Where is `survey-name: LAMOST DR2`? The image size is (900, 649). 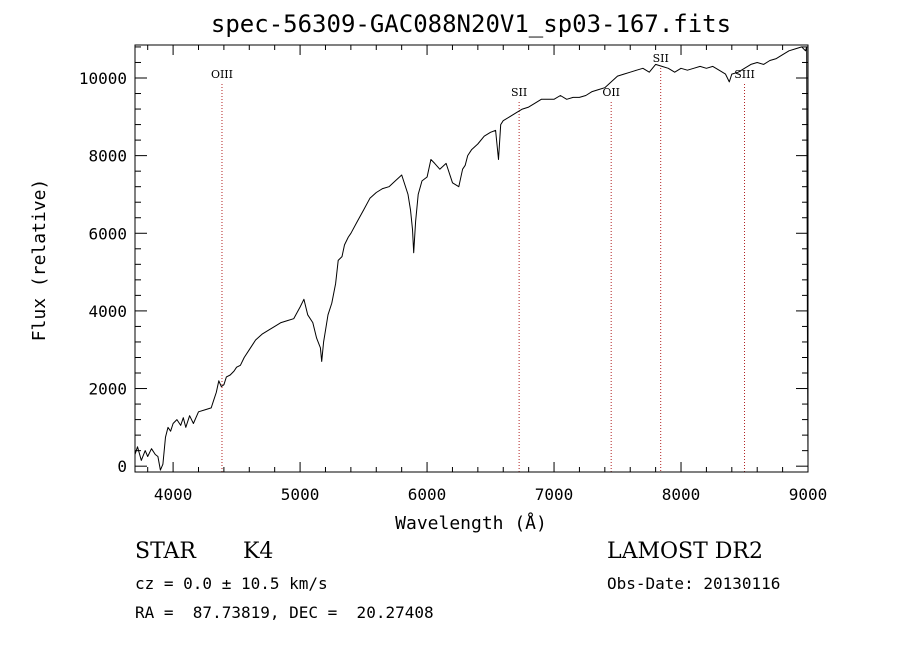
survey-name: LAMOST DR2 is located at coordinates (685, 551).